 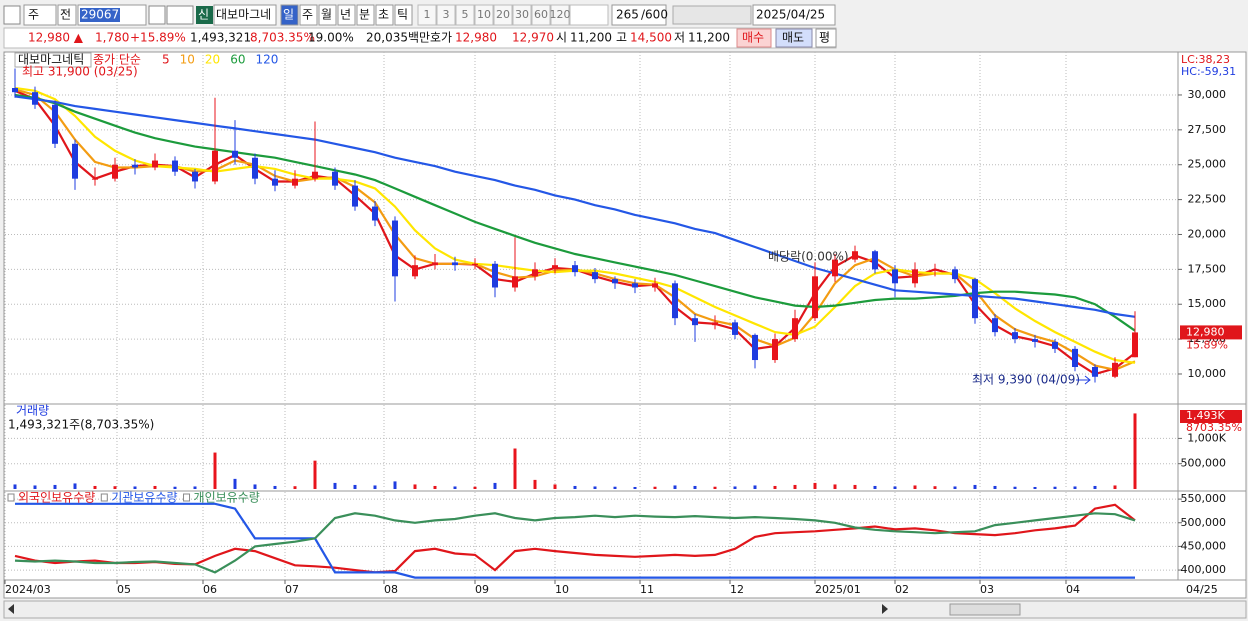 I want to click on chart-title: 대보마그네틱, so click(x=51, y=60).